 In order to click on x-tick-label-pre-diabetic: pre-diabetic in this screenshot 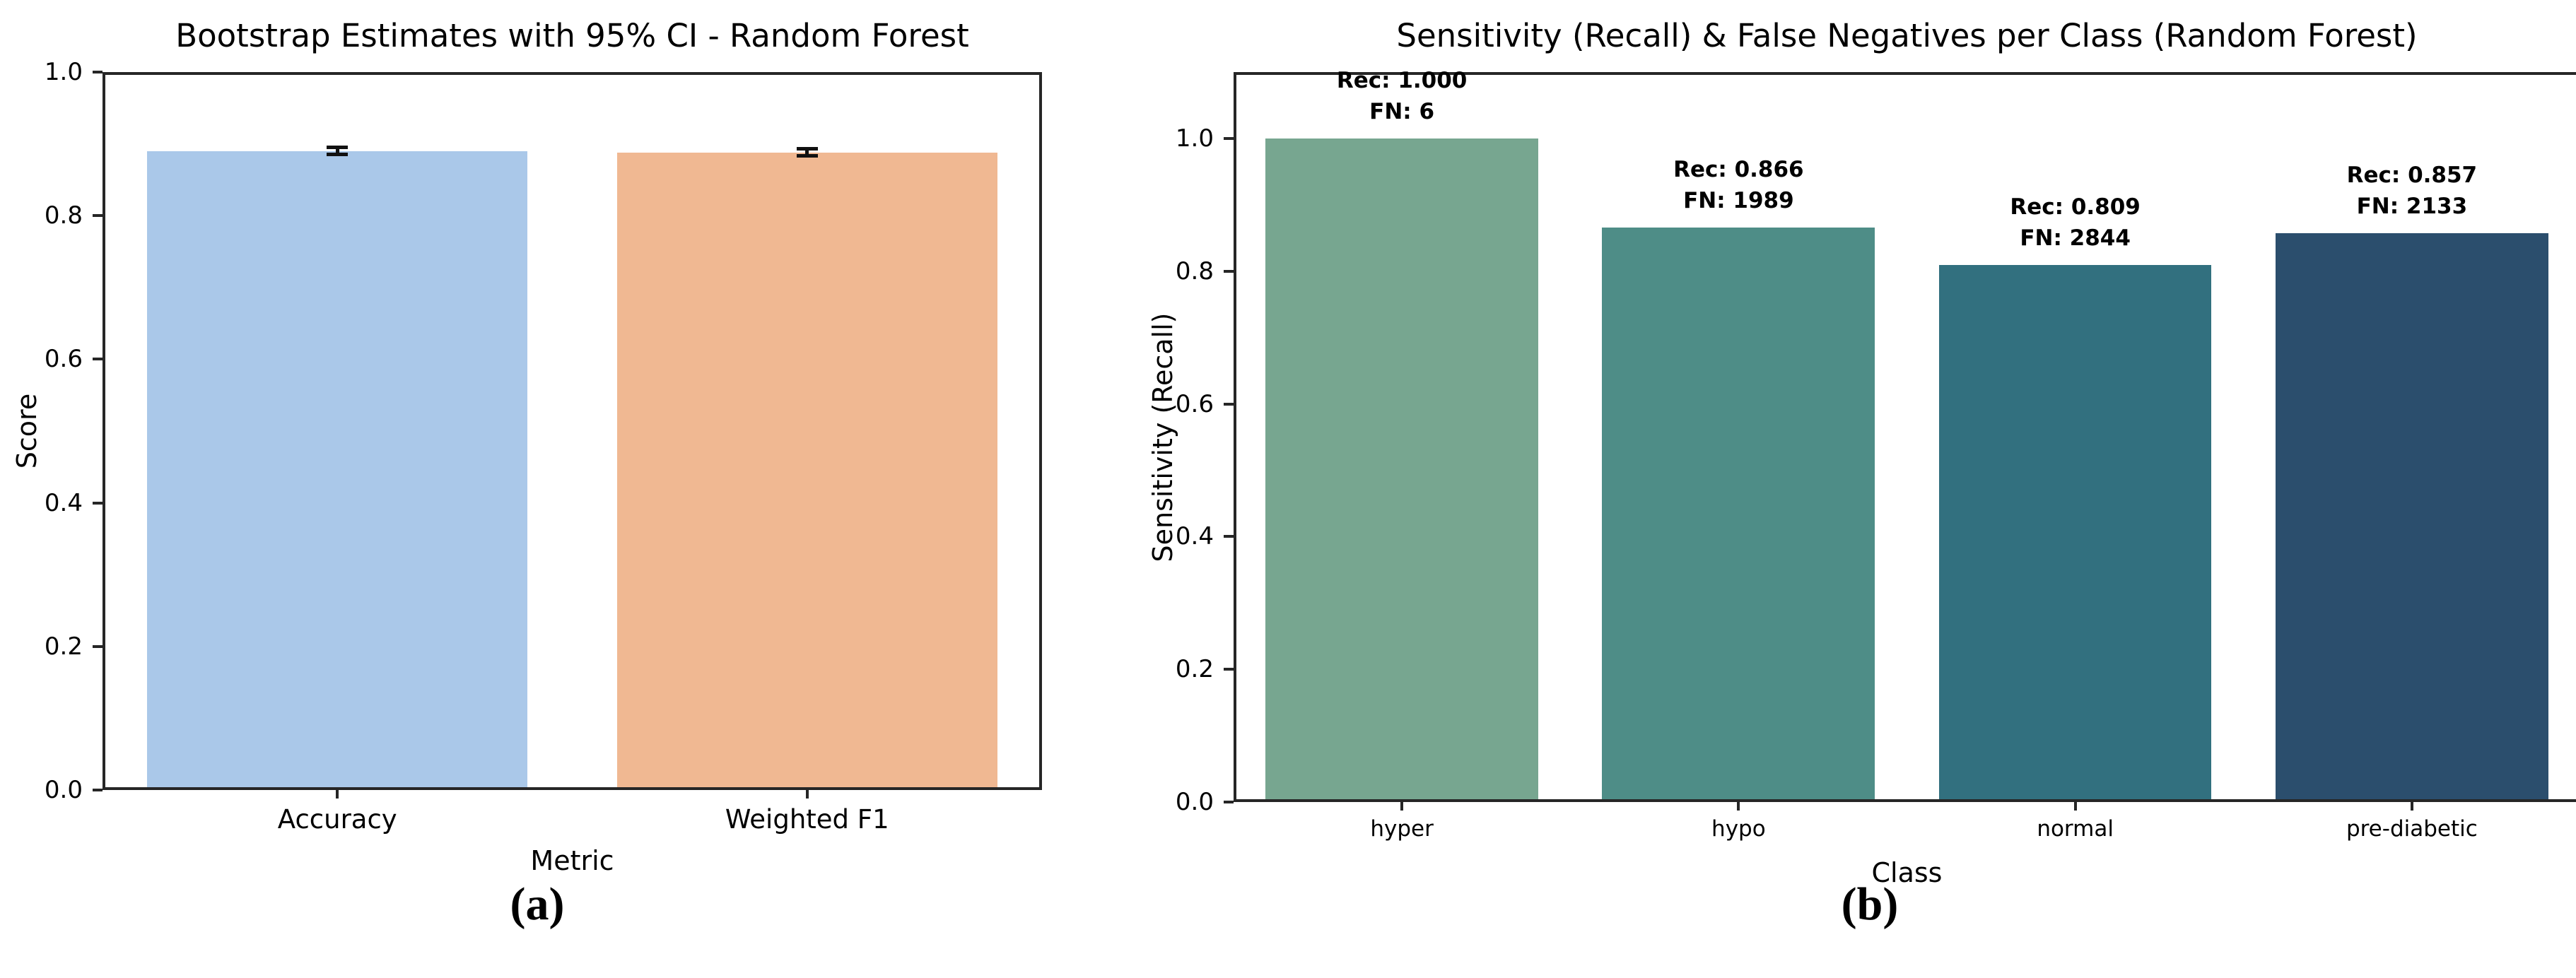, I will do `click(2412, 829)`.